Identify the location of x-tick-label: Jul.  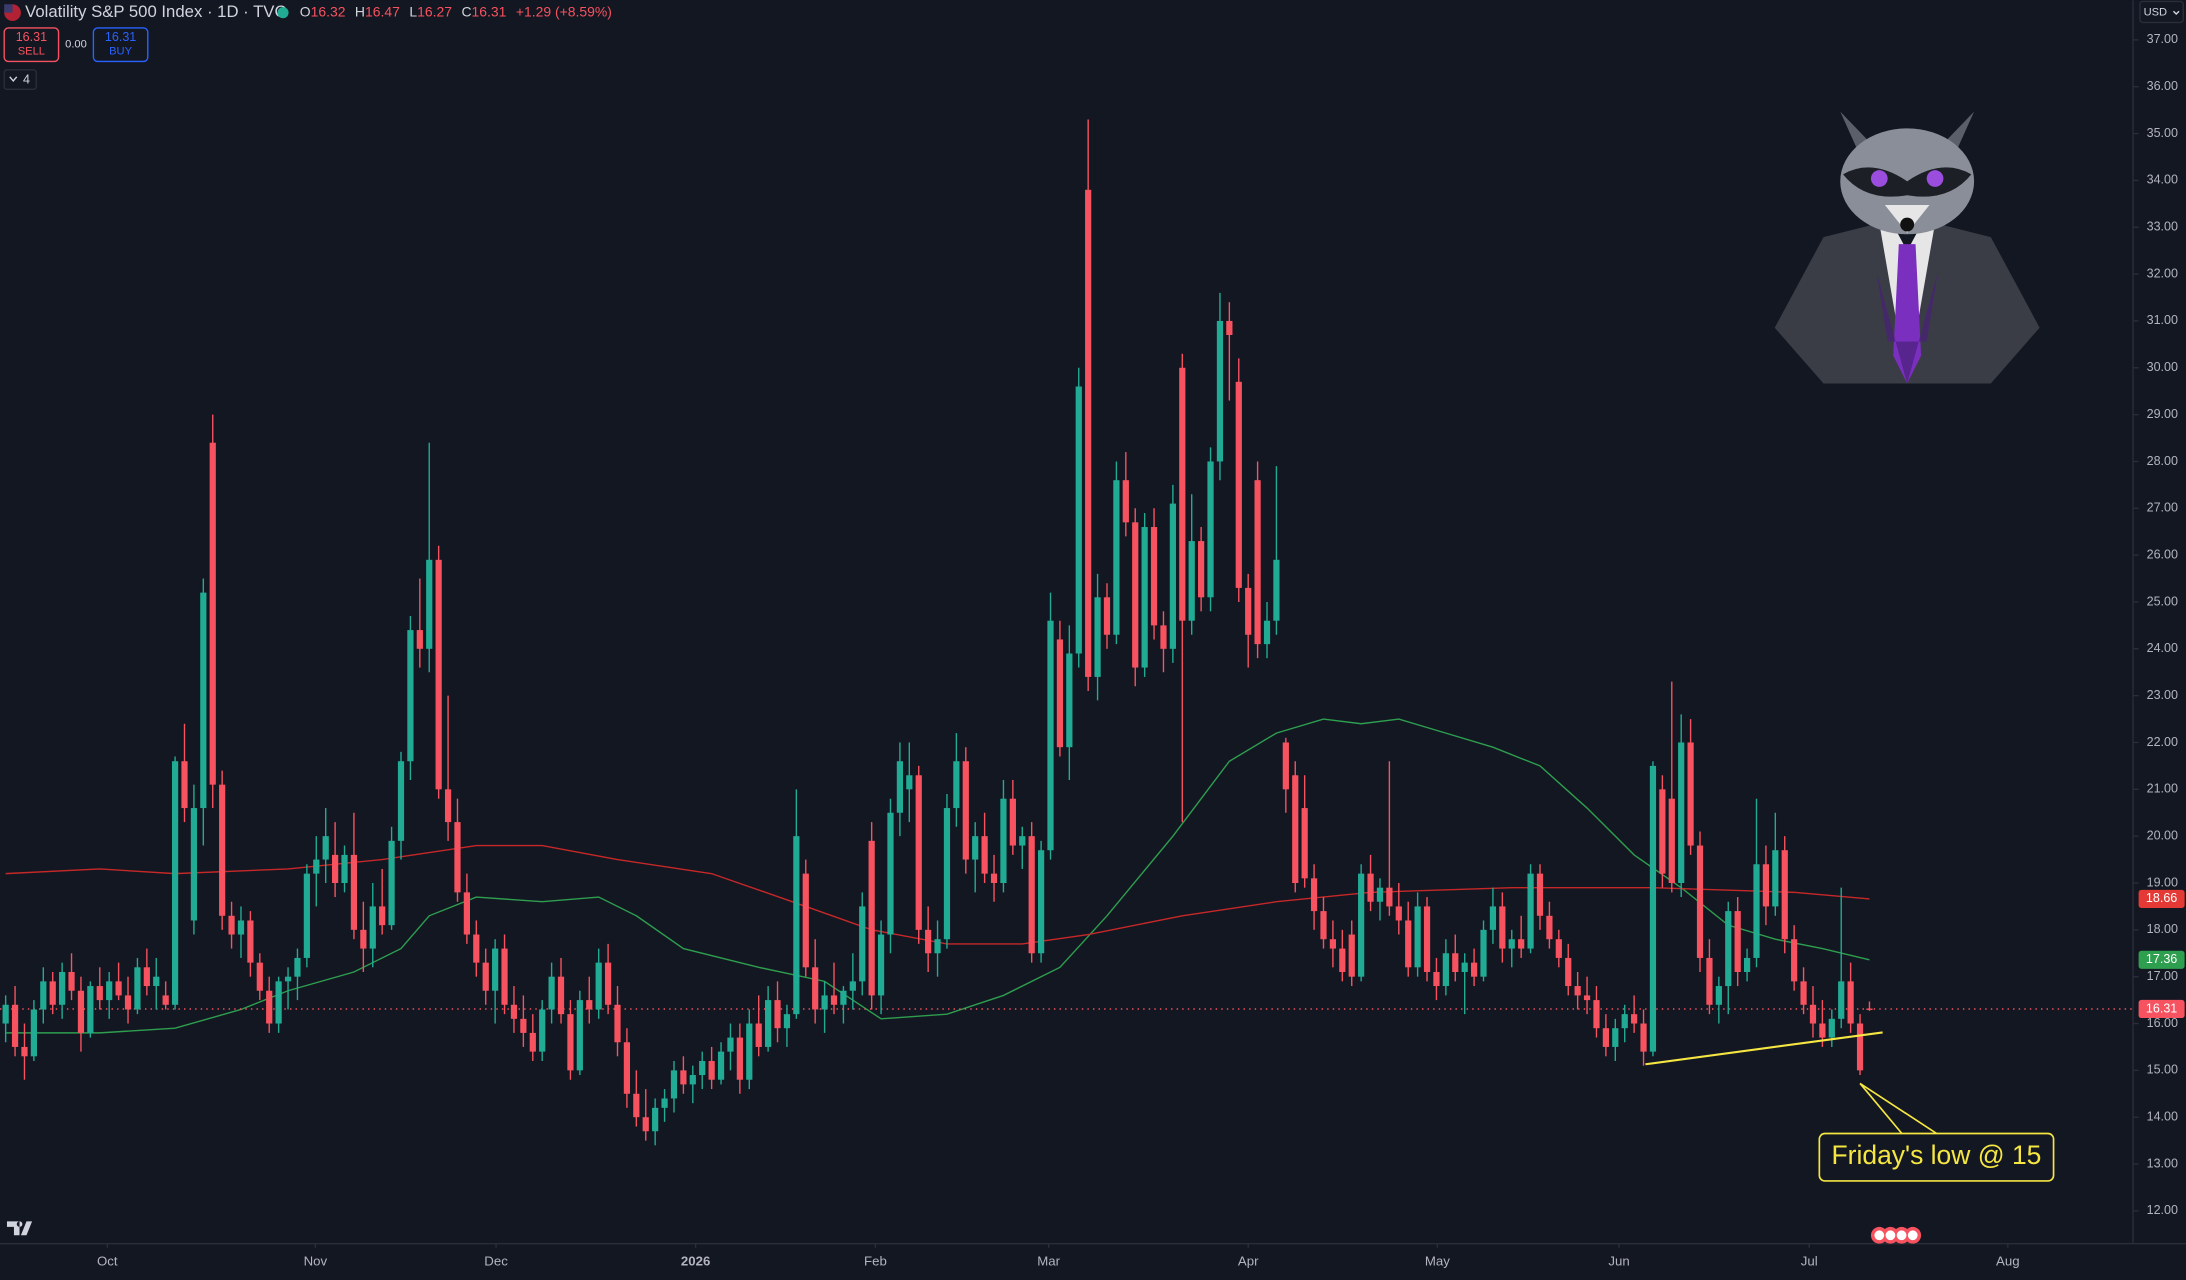
(1809, 1260).